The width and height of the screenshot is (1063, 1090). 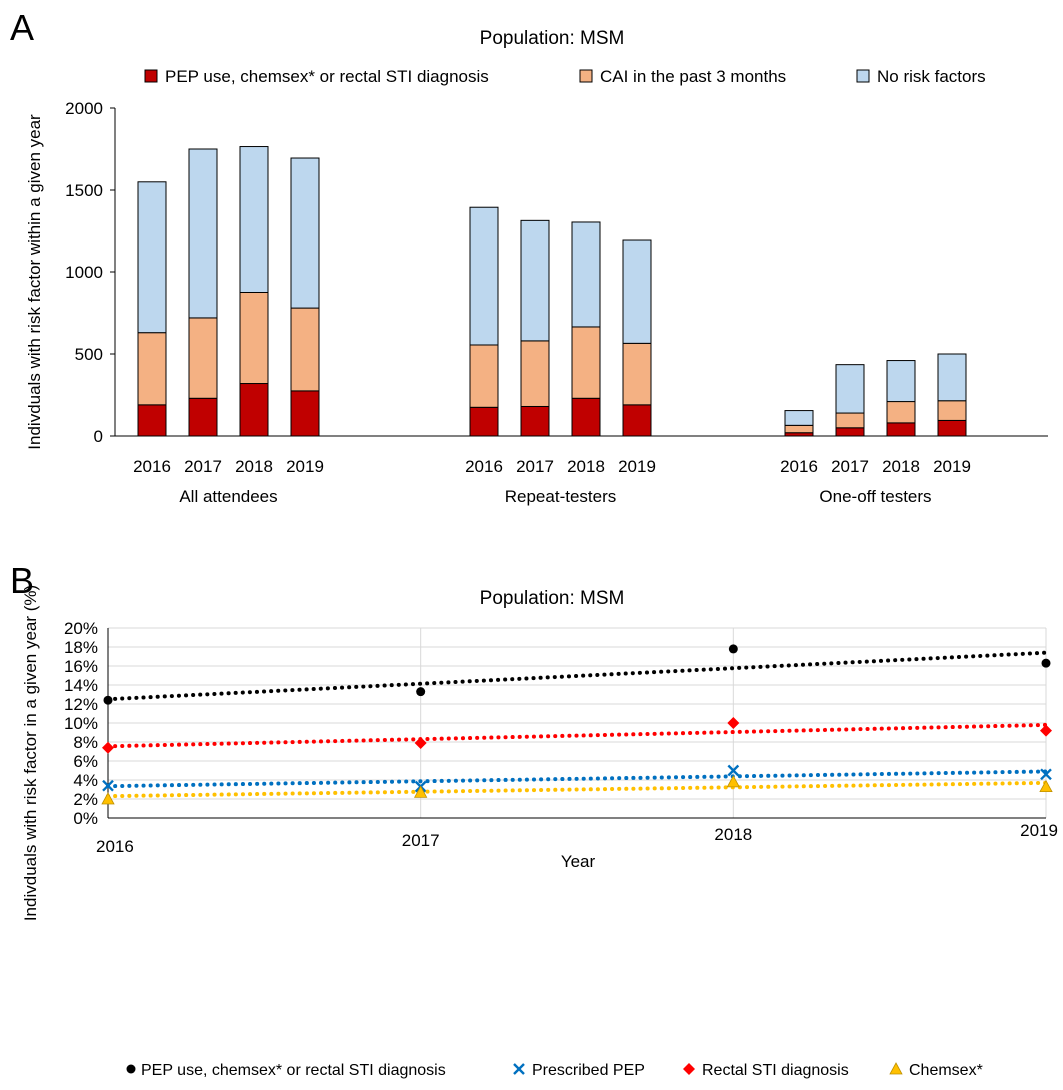 I want to click on chart-b-y-tick-label: 6%, so click(x=85, y=761).